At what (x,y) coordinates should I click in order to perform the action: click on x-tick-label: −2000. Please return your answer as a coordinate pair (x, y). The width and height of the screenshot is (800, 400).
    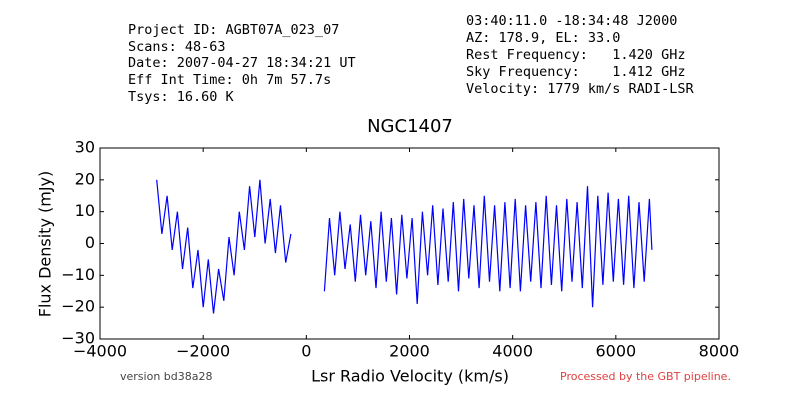
    Looking at the image, I should click on (203, 351).